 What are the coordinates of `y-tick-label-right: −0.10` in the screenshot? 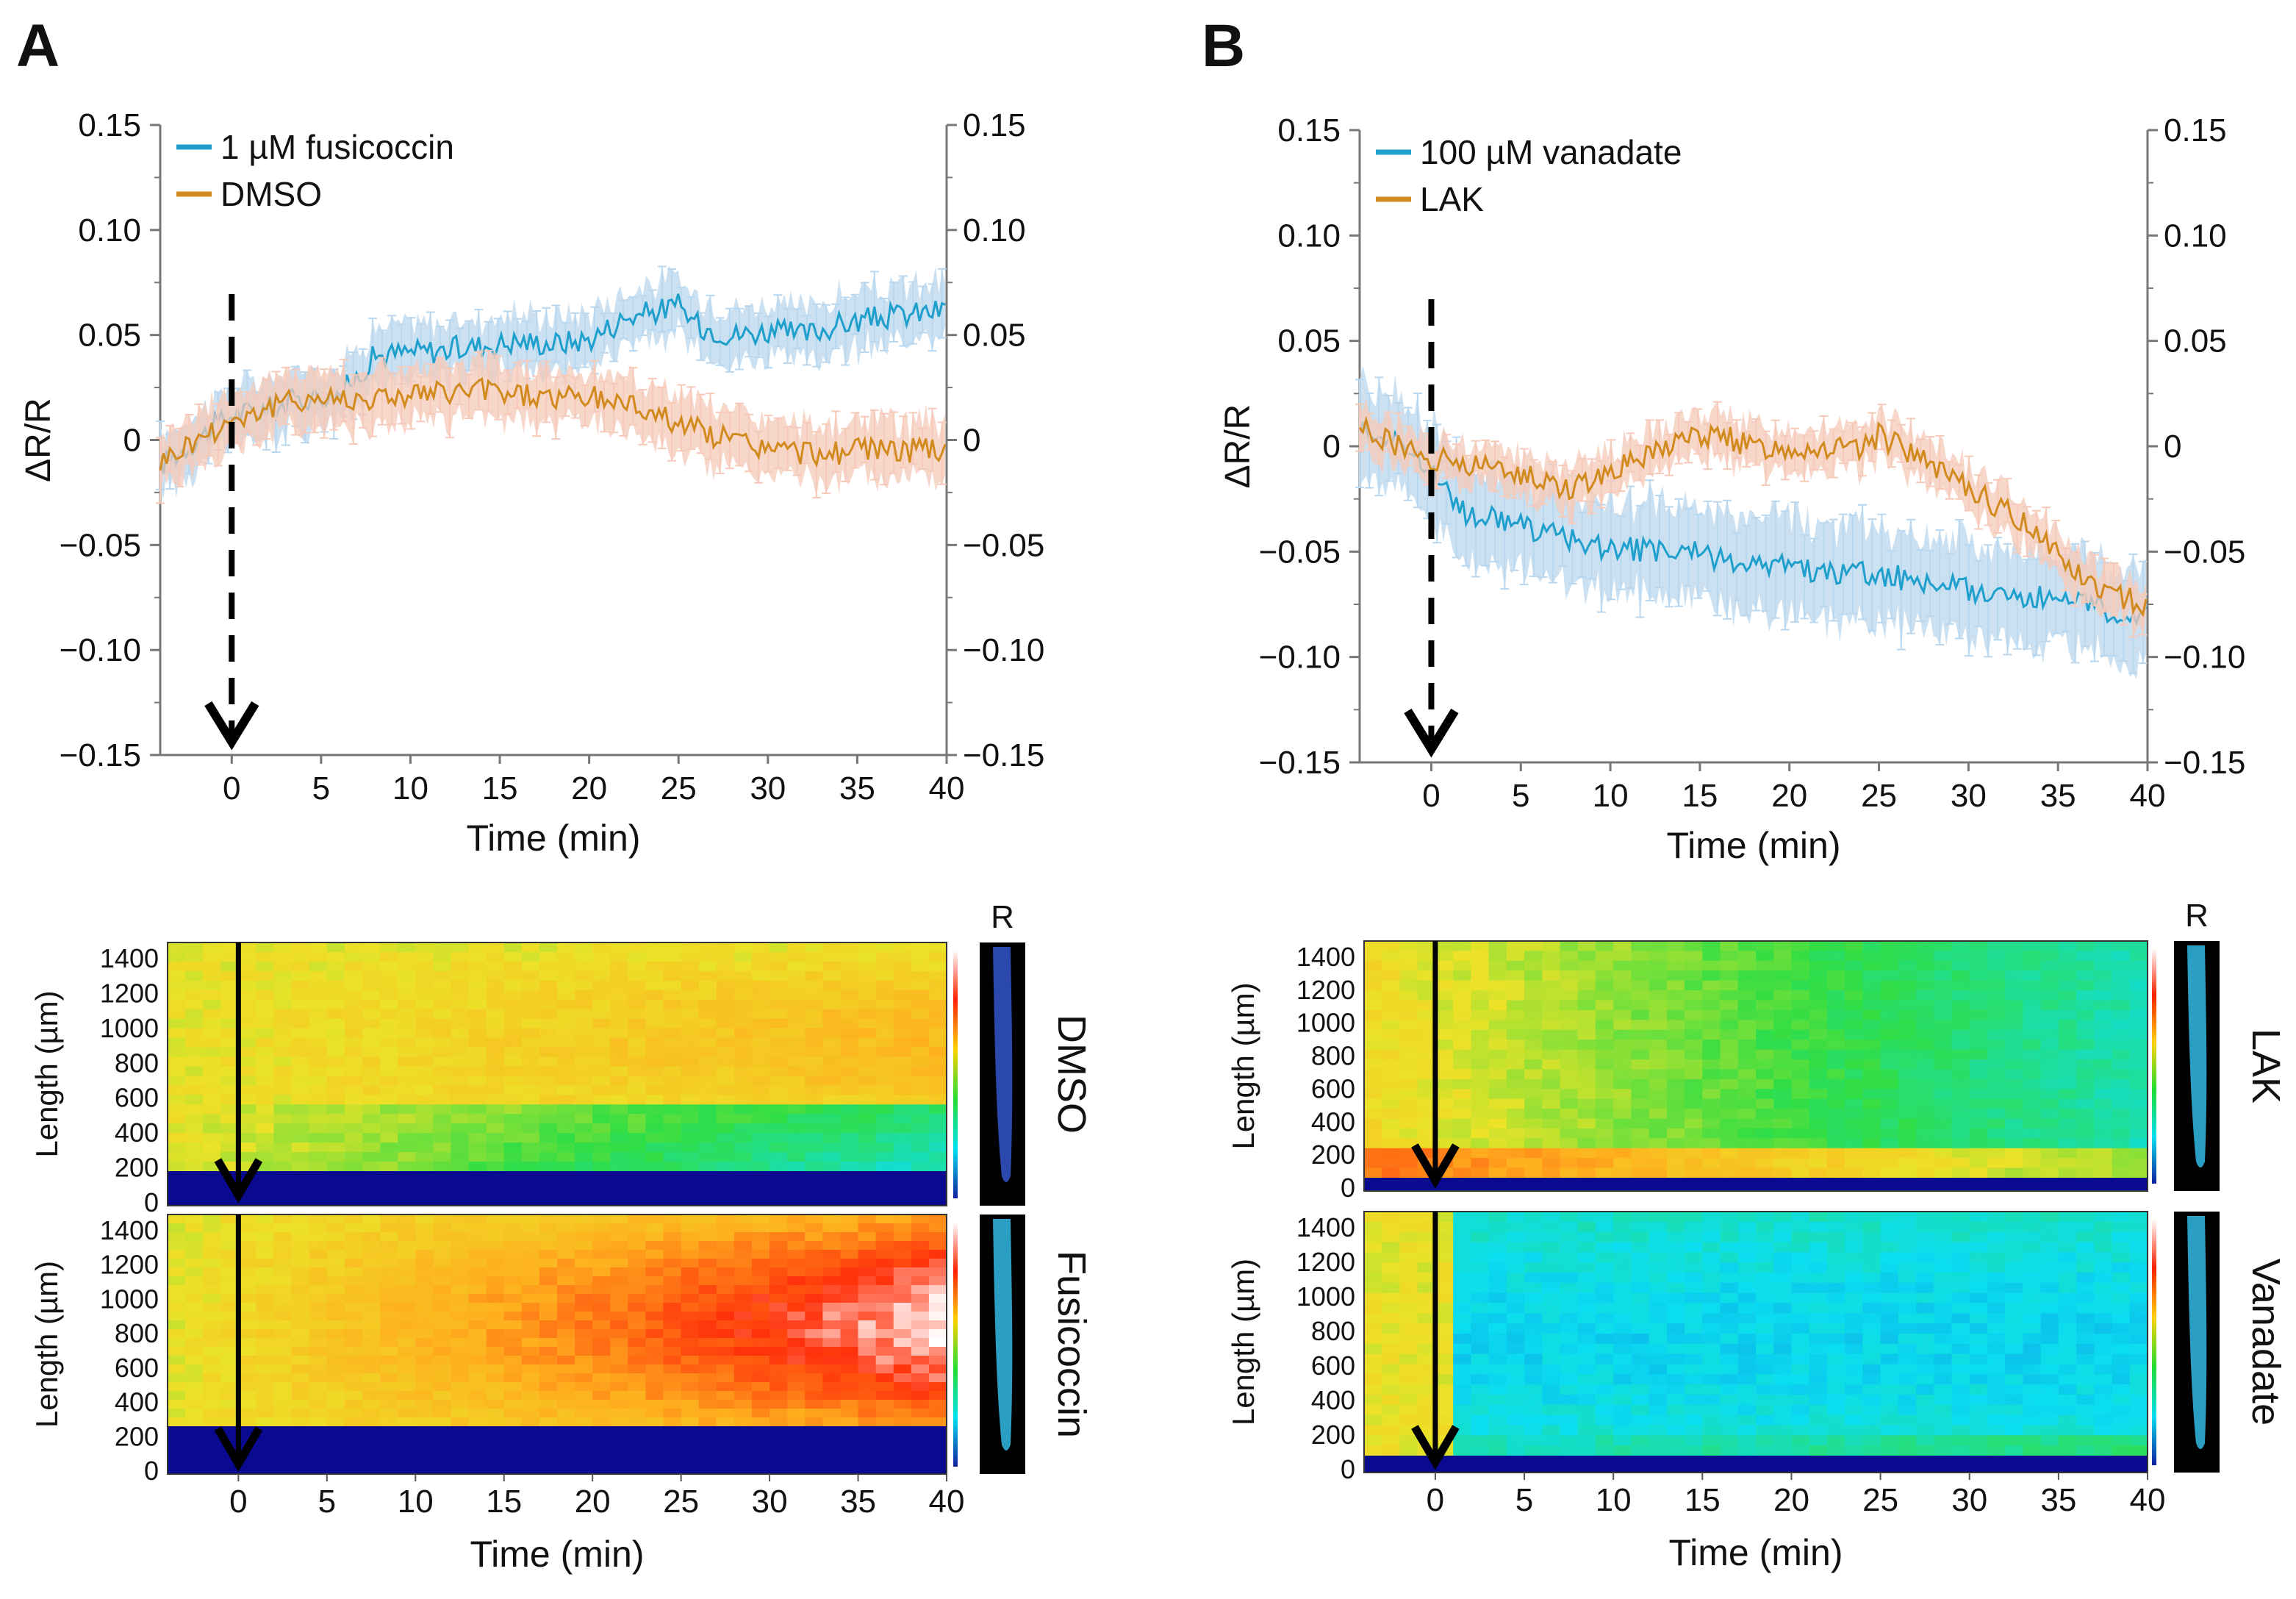 It's located at (2204, 658).